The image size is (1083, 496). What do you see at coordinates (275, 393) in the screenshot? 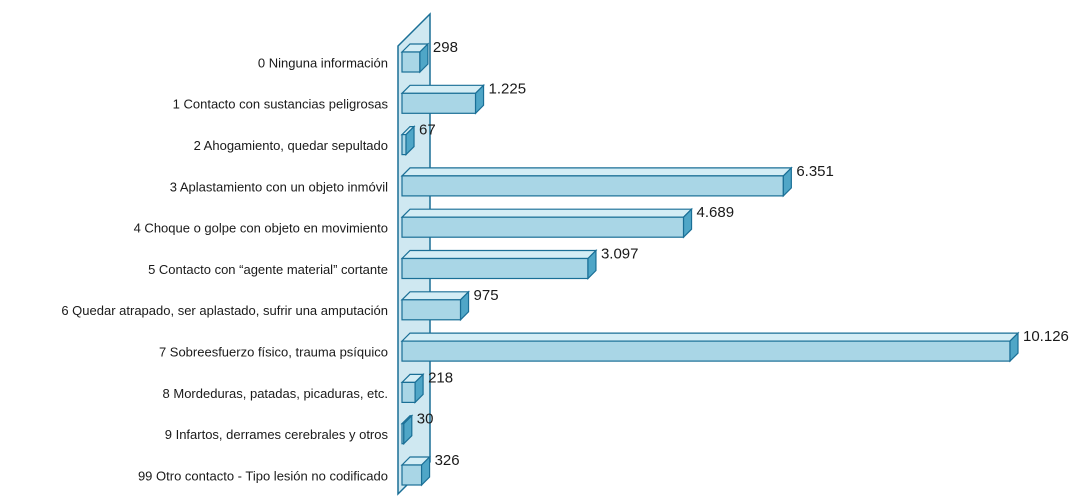
I see `category-label: 8 Mordeduras, patadas, picaduras, etc.` at bounding box center [275, 393].